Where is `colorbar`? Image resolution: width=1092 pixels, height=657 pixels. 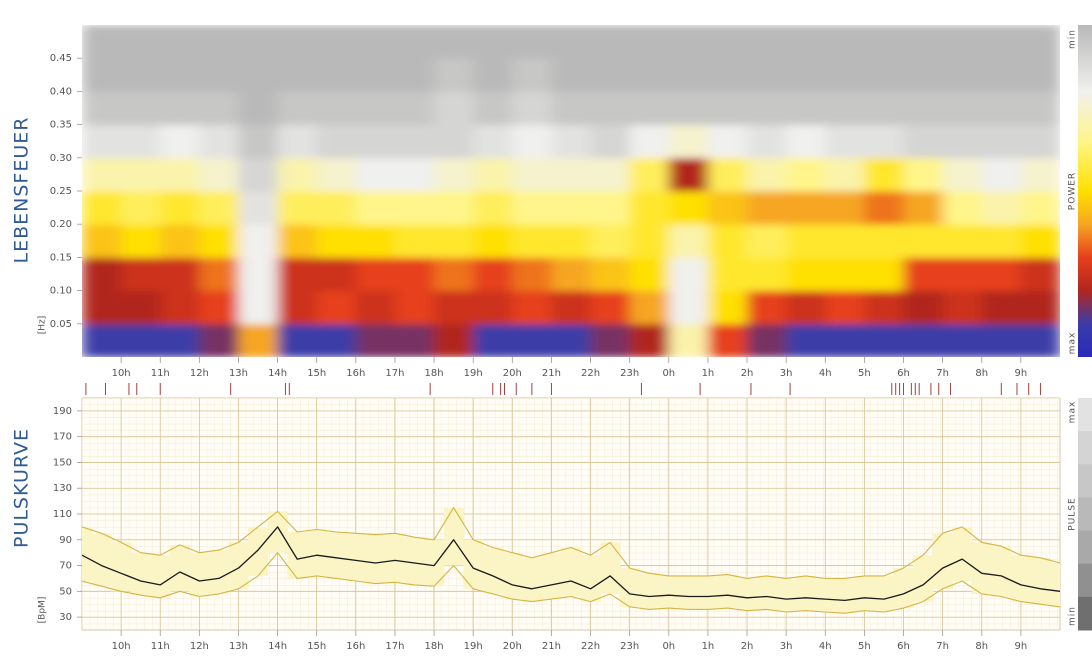 colorbar is located at coordinates (1085, 191).